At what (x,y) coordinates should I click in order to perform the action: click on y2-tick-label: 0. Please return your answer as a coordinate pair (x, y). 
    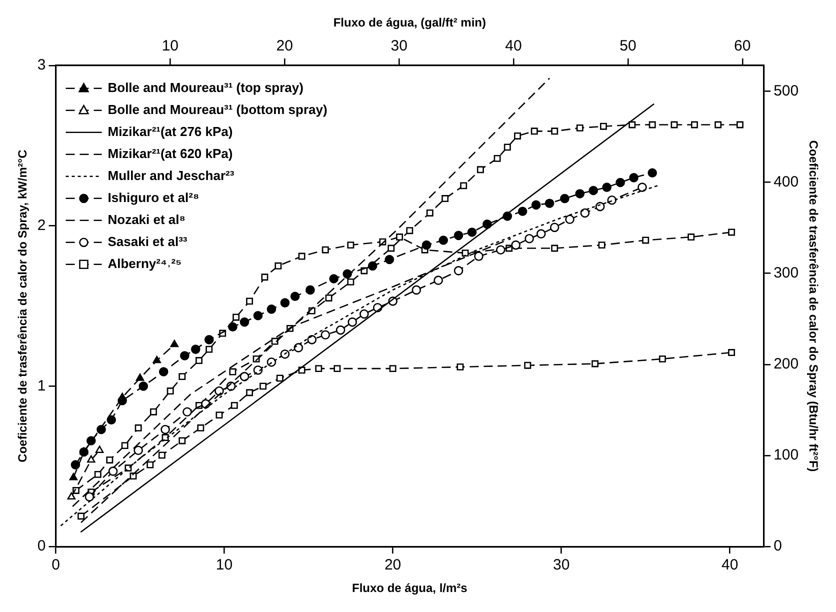
    Looking at the image, I should click on (778, 546).